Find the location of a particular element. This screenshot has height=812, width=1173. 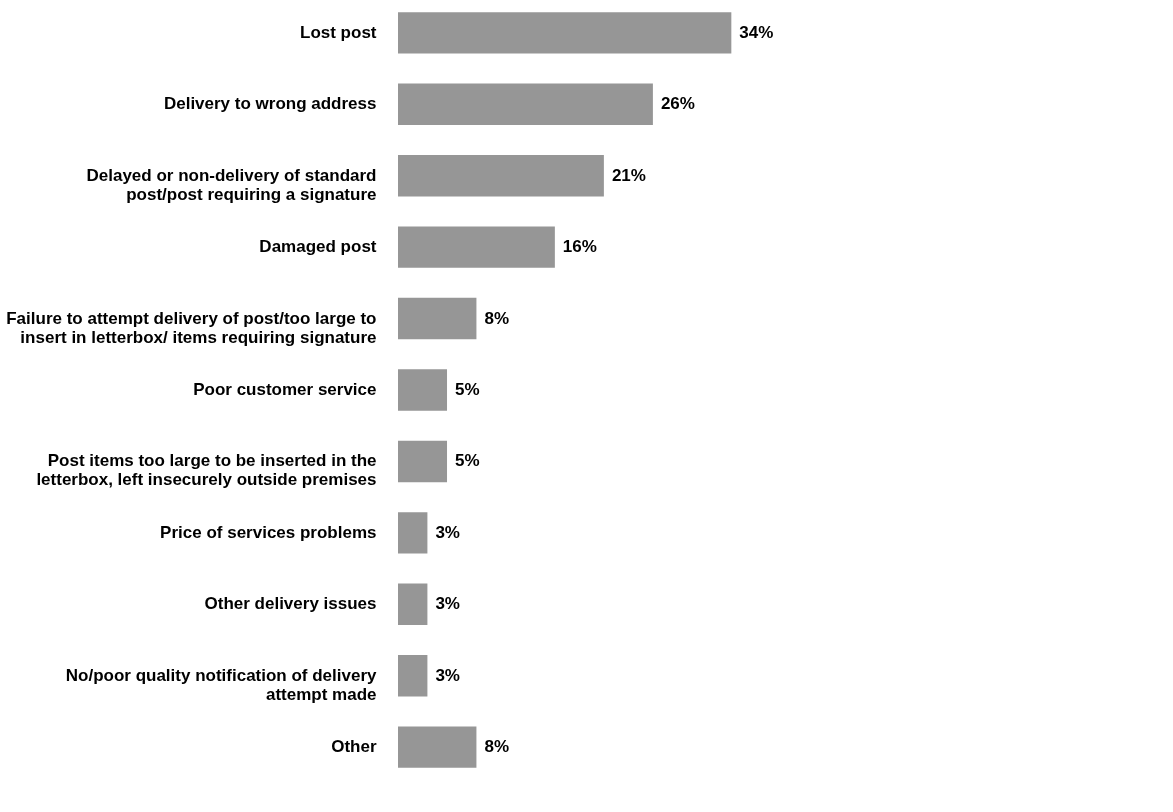

y-tick-label: Lost post is located at coordinates (338, 32).